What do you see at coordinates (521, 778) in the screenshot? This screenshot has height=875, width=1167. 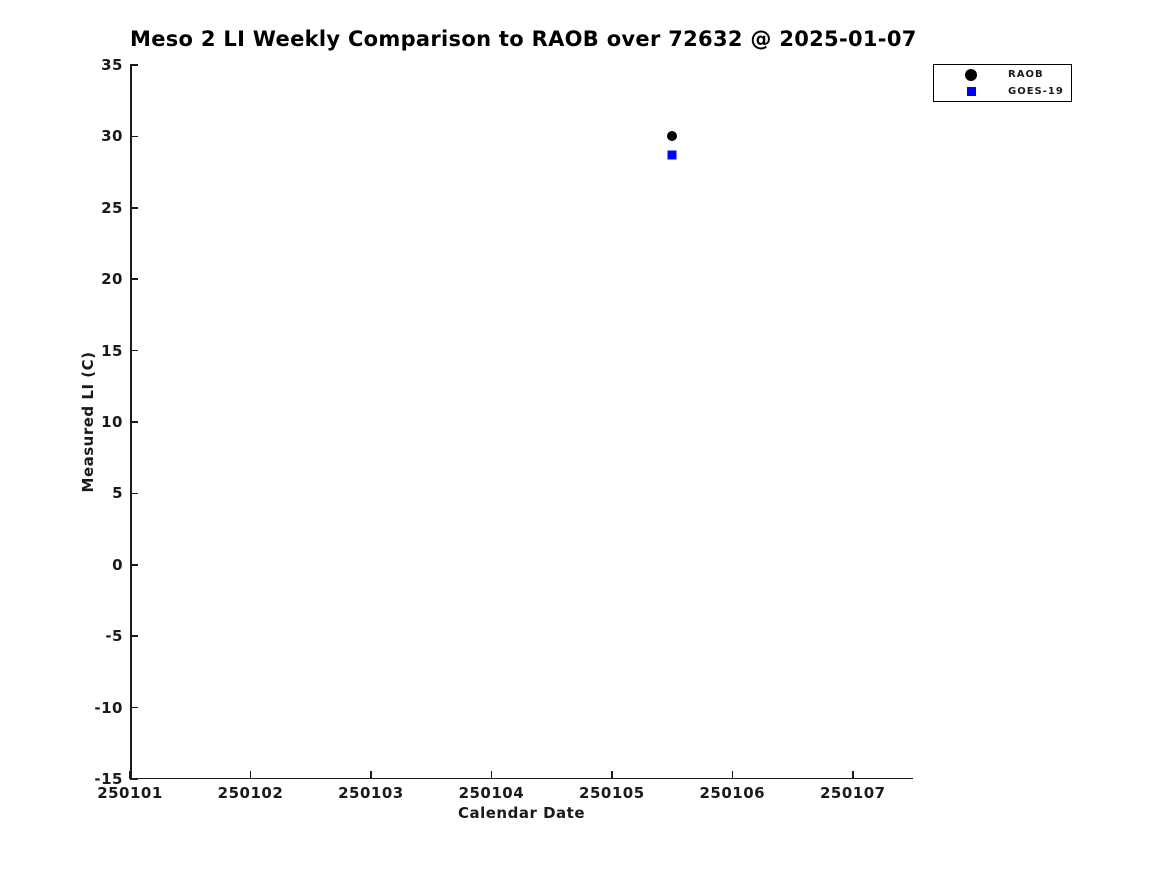 I see `x-axis-spine` at bounding box center [521, 778].